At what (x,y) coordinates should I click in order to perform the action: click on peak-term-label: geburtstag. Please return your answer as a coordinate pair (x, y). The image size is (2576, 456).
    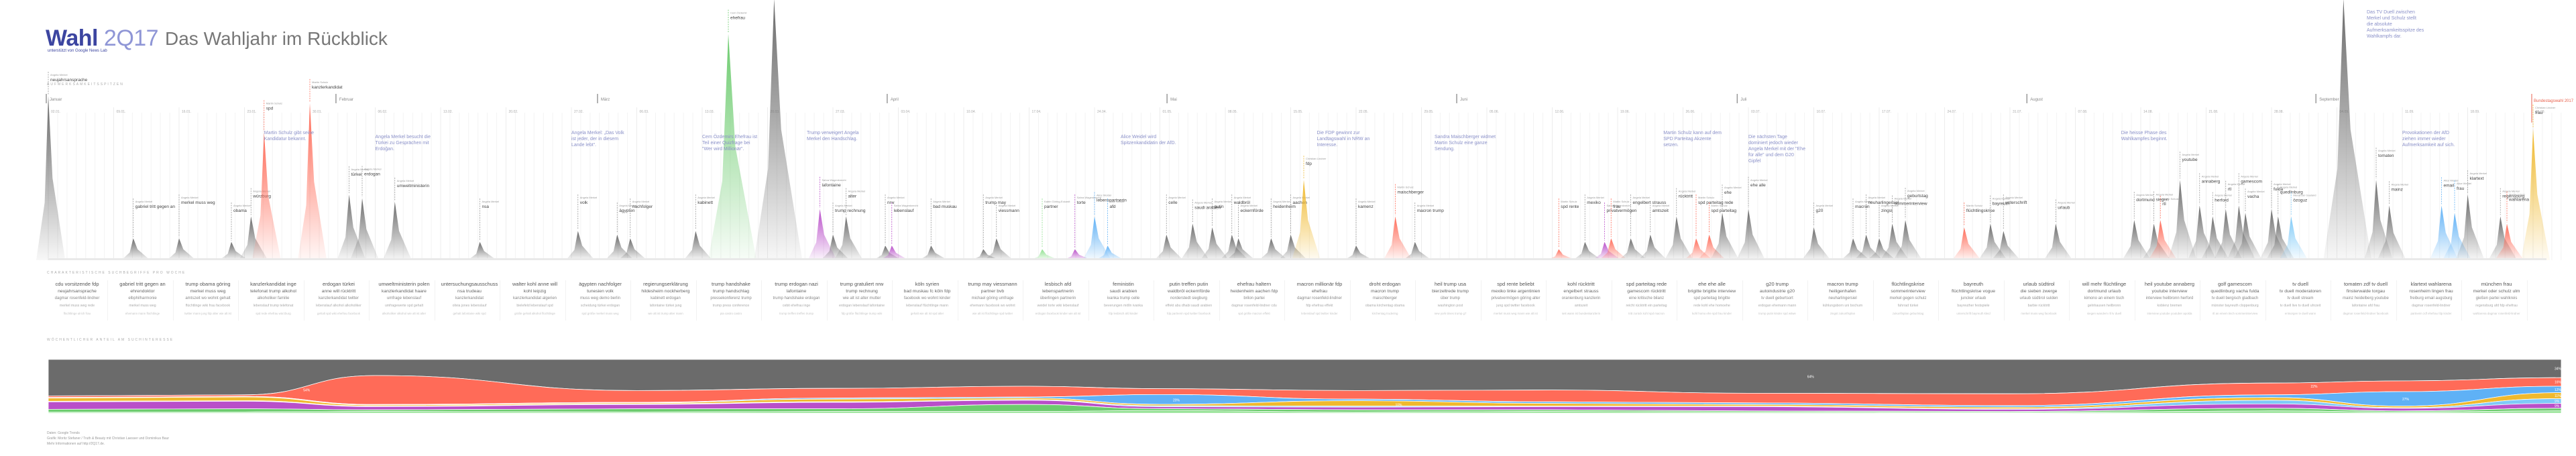
    Looking at the image, I should click on (1917, 196).